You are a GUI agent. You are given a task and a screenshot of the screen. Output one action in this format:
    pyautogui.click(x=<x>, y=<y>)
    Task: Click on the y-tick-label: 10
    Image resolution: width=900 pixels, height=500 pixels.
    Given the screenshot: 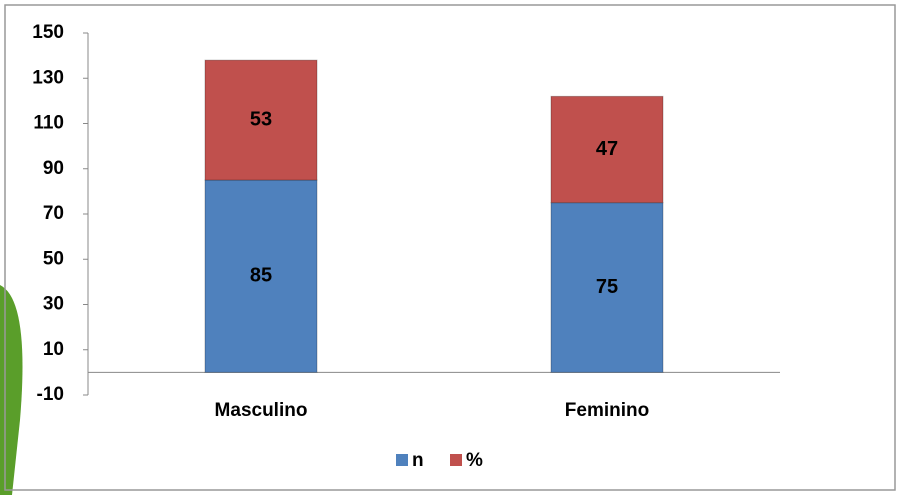 What is the action you would take?
    pyautogui.click(x=53, y=349)
    